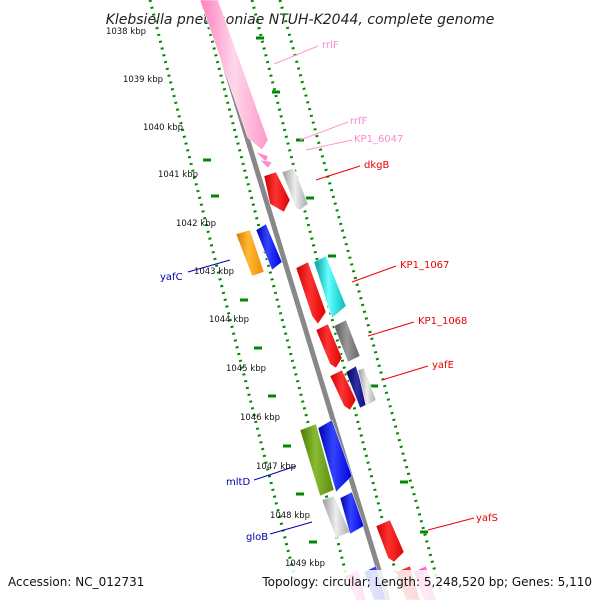 This screenshot has height=600, width=600. What do you see at coordinates (260, 418) in the screenshot?
I see `kbp-label: 1046 kbp` at bounding box center [260, 418].